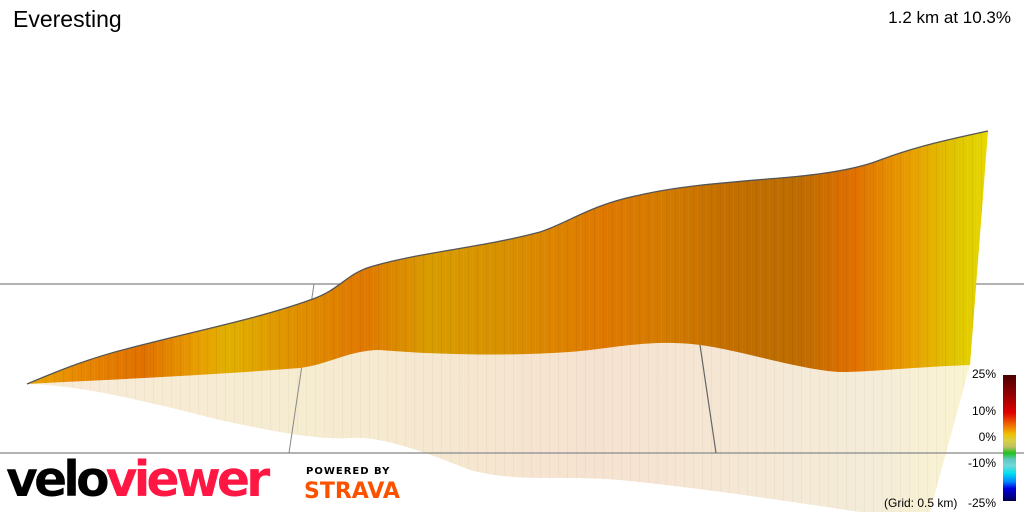  What do you see at coordinates (981, 463) in the screenshot?
I see `scale-label-minus-10: -10%` at bounding box center [981, 463].